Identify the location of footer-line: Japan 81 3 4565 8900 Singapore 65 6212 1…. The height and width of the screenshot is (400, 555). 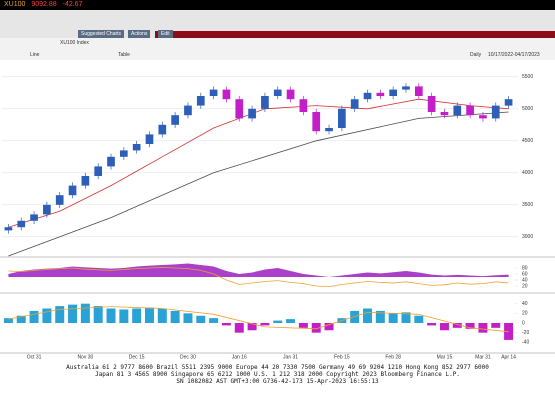
(277, 374).